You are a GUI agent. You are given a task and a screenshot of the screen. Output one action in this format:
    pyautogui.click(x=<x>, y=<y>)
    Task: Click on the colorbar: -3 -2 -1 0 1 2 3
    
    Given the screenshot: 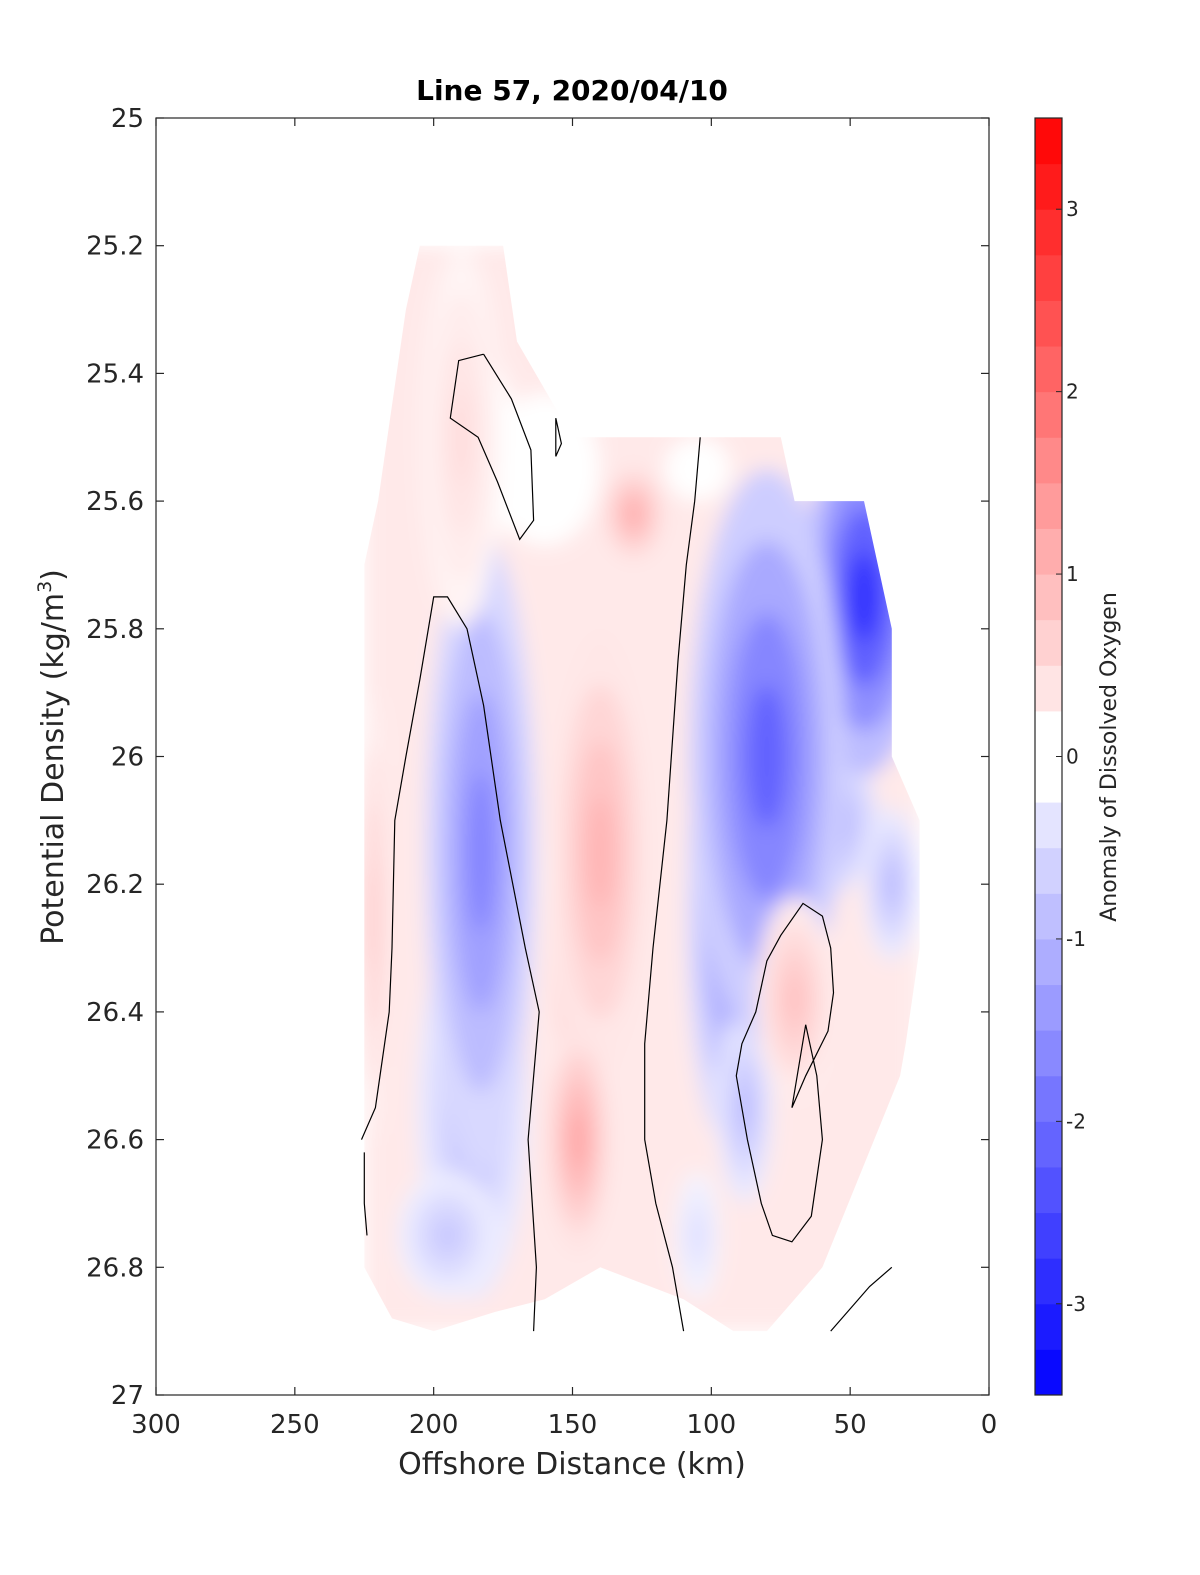 What is the action you would take?
    pyautogui.click(x=1060, y=757)
    